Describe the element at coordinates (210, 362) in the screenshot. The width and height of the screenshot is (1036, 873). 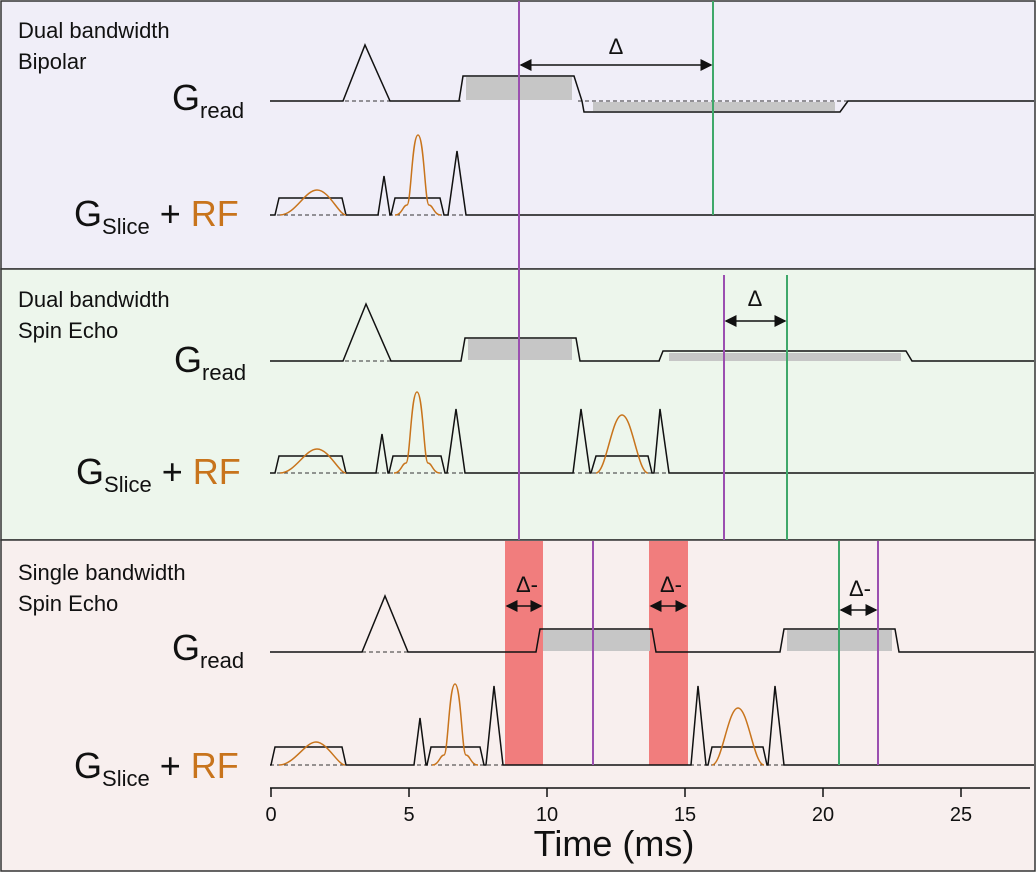
I see `panel-2-gread-label: Gread` at that location.